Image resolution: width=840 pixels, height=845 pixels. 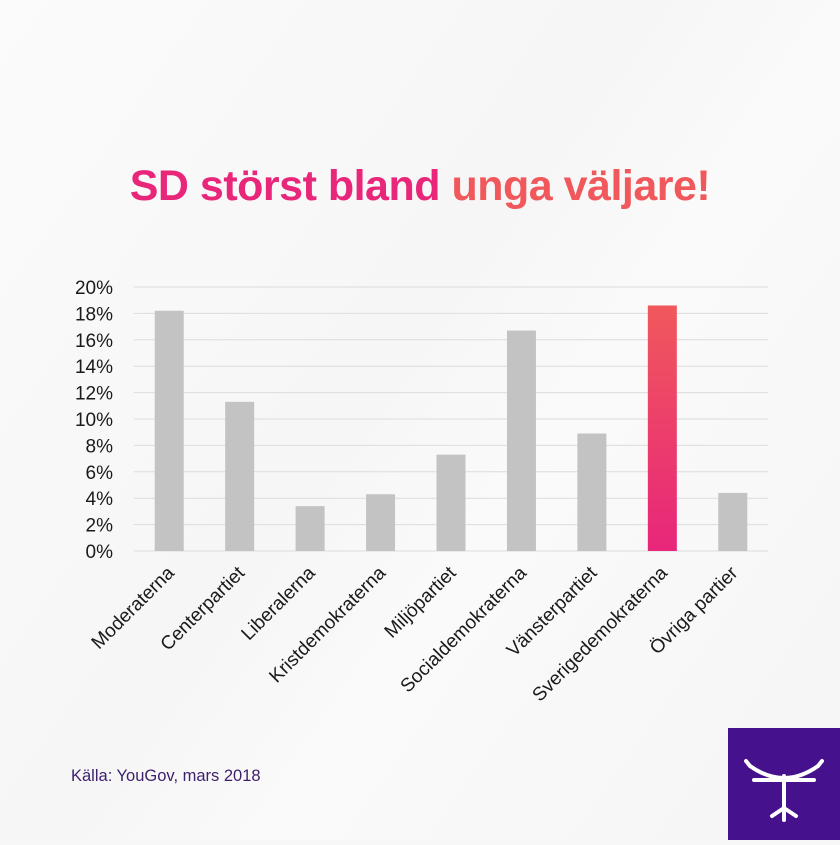 What do you see at coordinates (94, 394) in the screenshot?
I see `y-tick-label: 12%` at bounding box center [94, 394].